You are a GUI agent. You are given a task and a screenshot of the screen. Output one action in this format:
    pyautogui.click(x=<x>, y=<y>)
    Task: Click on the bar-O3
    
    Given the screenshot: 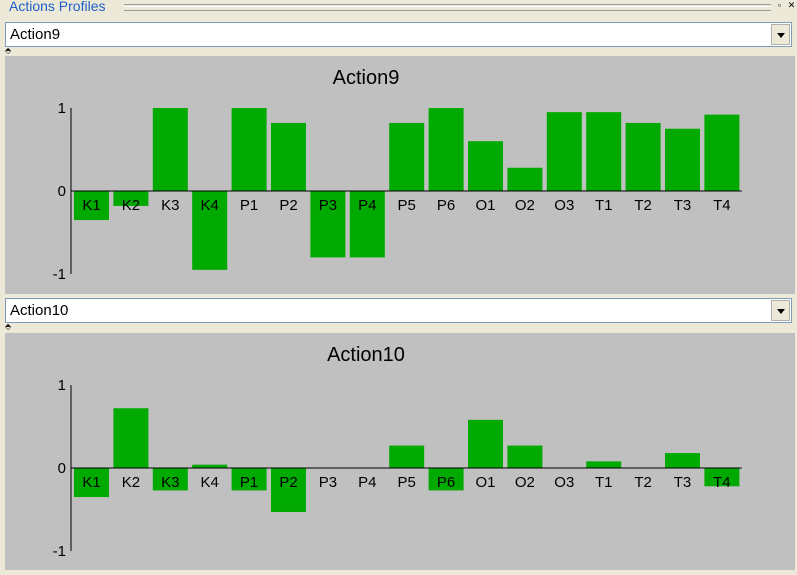 What is the action you would take?
    pyautogui.click(x=564, y=151)
    